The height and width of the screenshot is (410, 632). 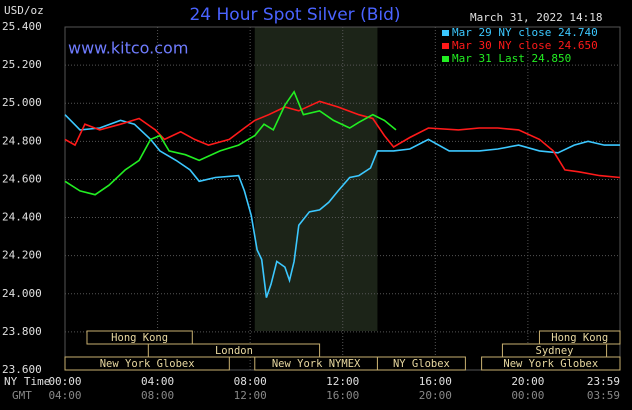 I want to click on session-label: NY Globex, so click(x=421, y=364).